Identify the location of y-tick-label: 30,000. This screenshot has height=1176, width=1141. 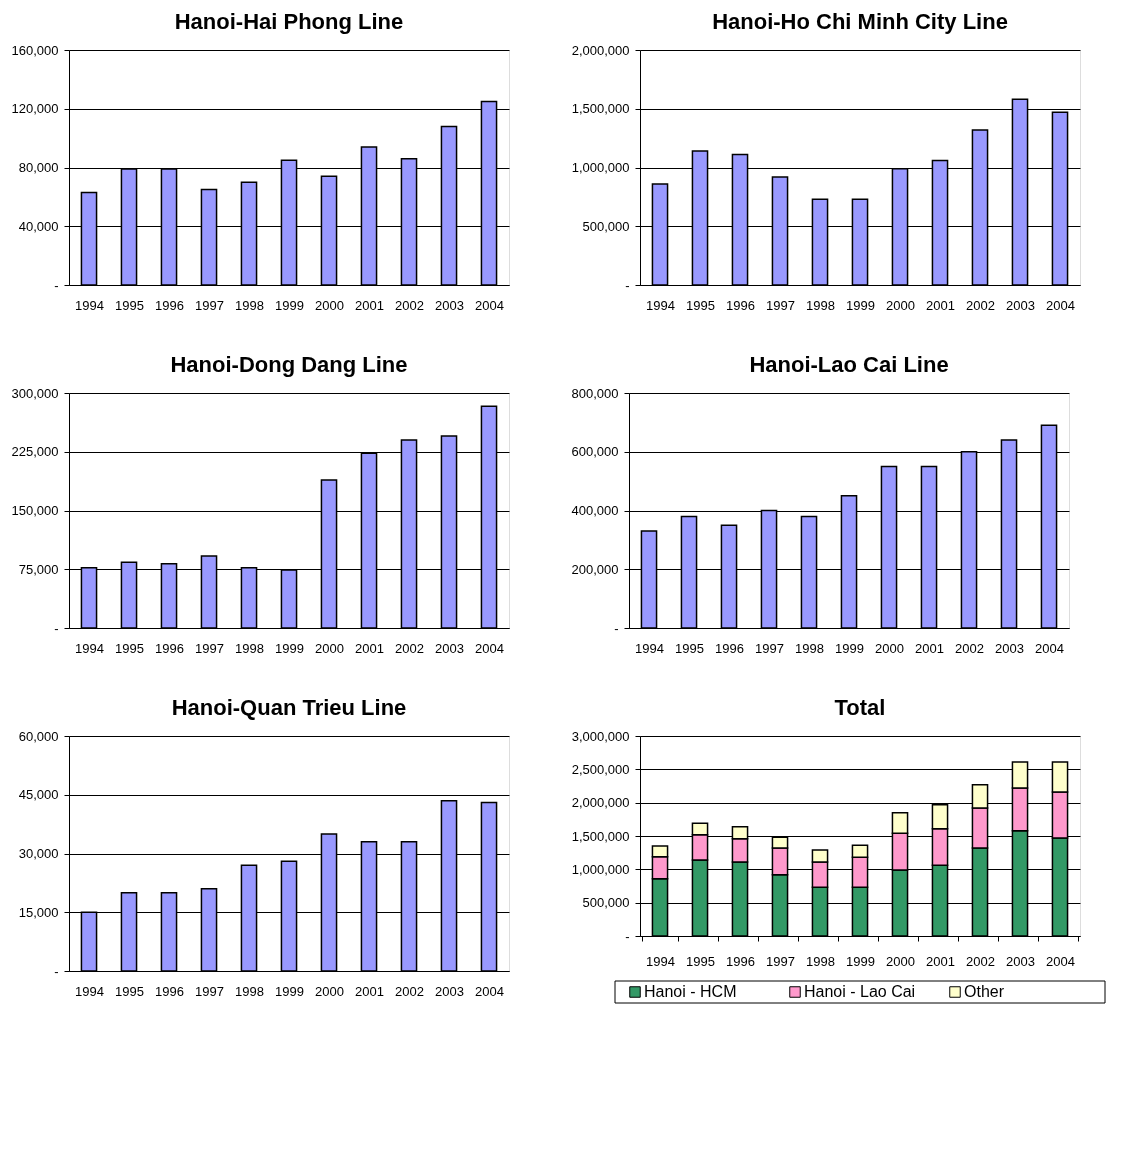
(38, 853).